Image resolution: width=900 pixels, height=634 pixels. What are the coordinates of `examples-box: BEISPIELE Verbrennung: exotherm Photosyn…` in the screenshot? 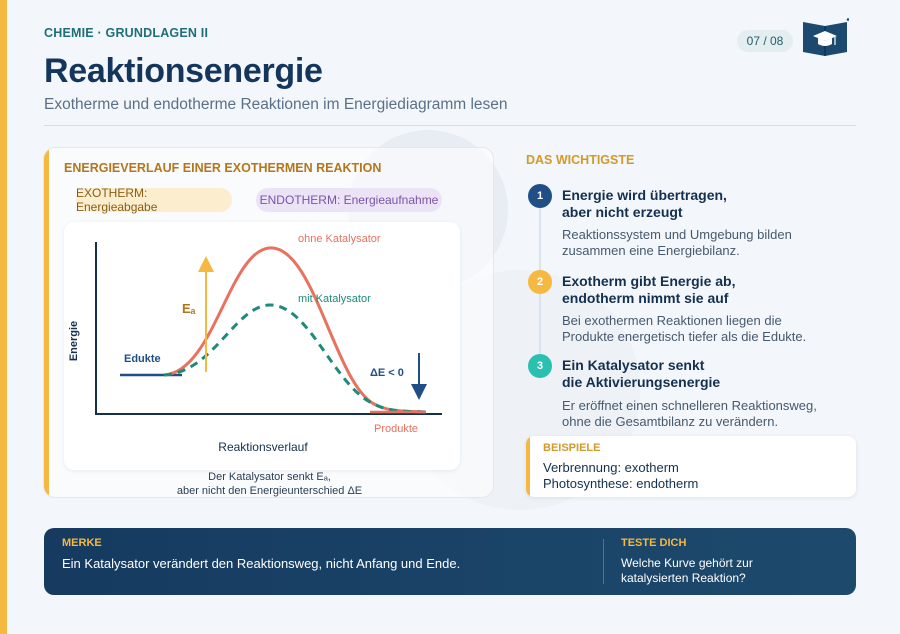 It's located at (691, 466).